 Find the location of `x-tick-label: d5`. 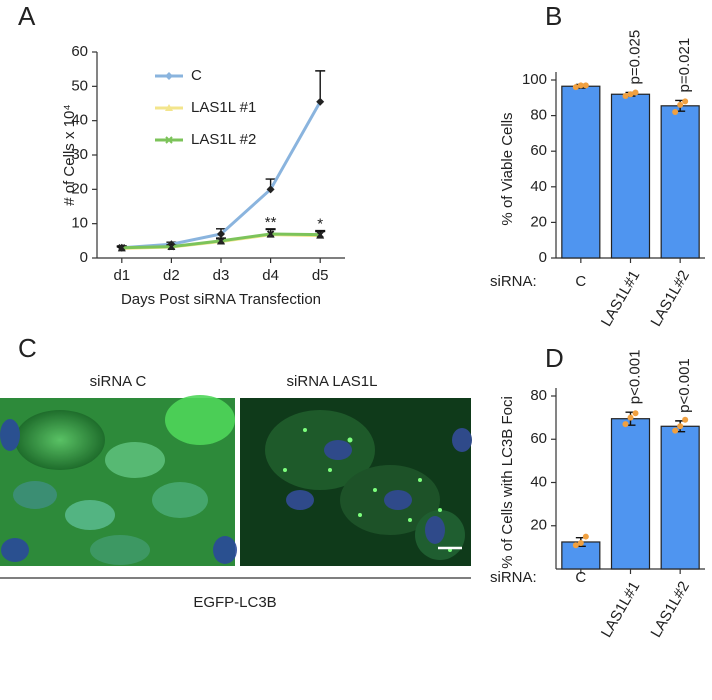

x-tick-label: d5 is located at coordinates (320, 275).